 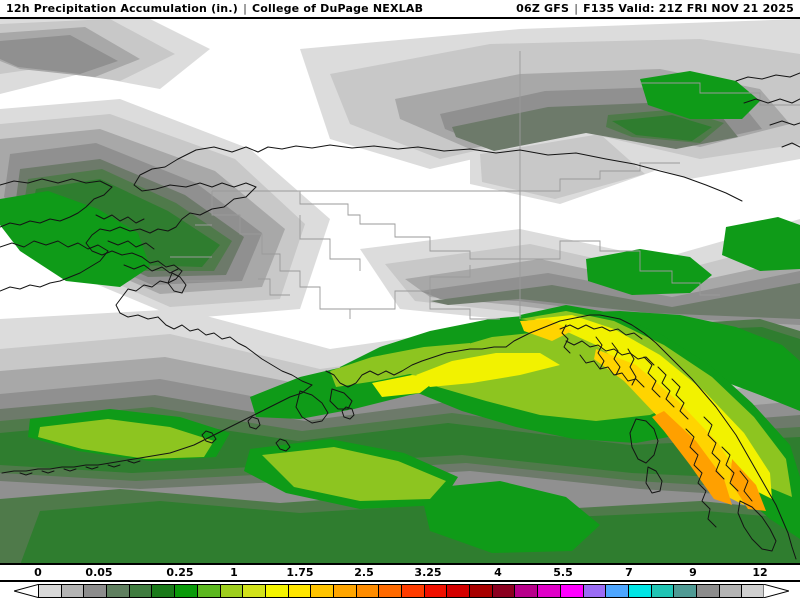 I want to click on colorbar-left-arrow, so click(x=27, y=591).